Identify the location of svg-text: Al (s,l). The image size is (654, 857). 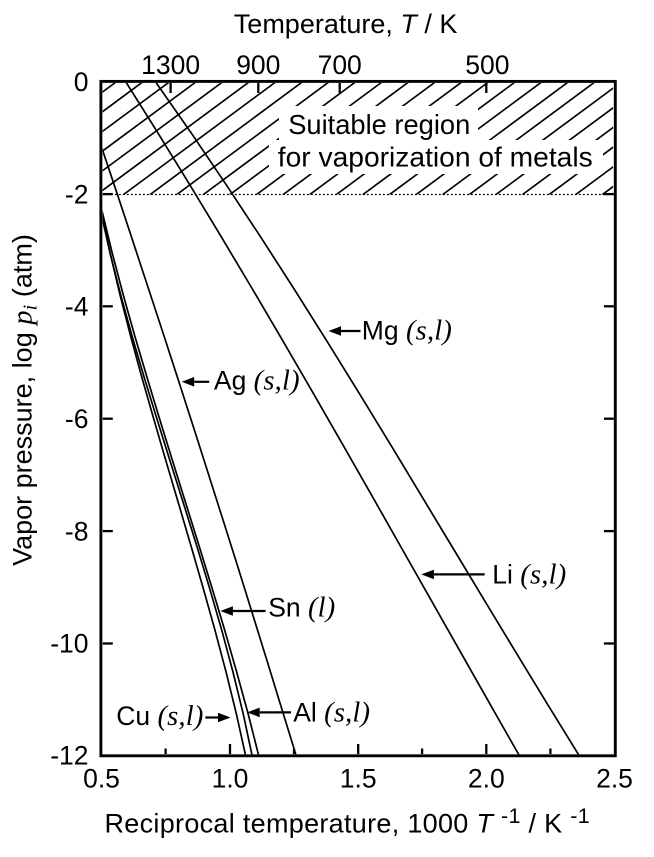
(331, 712).